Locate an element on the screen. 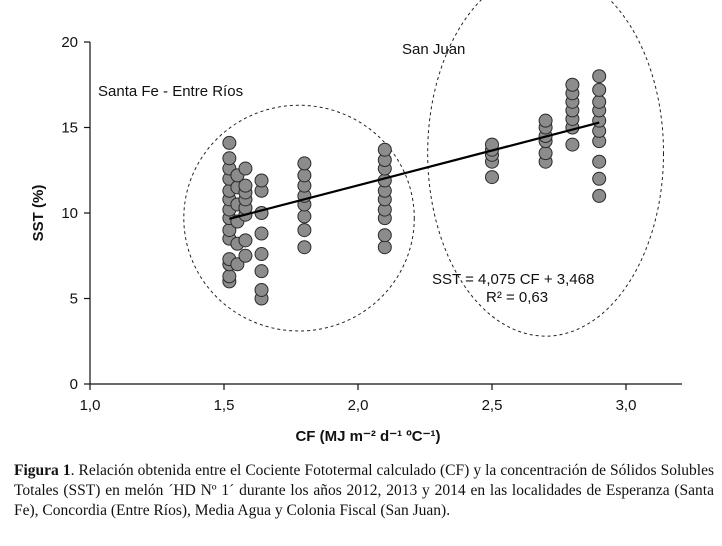  x-tick-label: 2,5 is located at coordinates (492, 405).